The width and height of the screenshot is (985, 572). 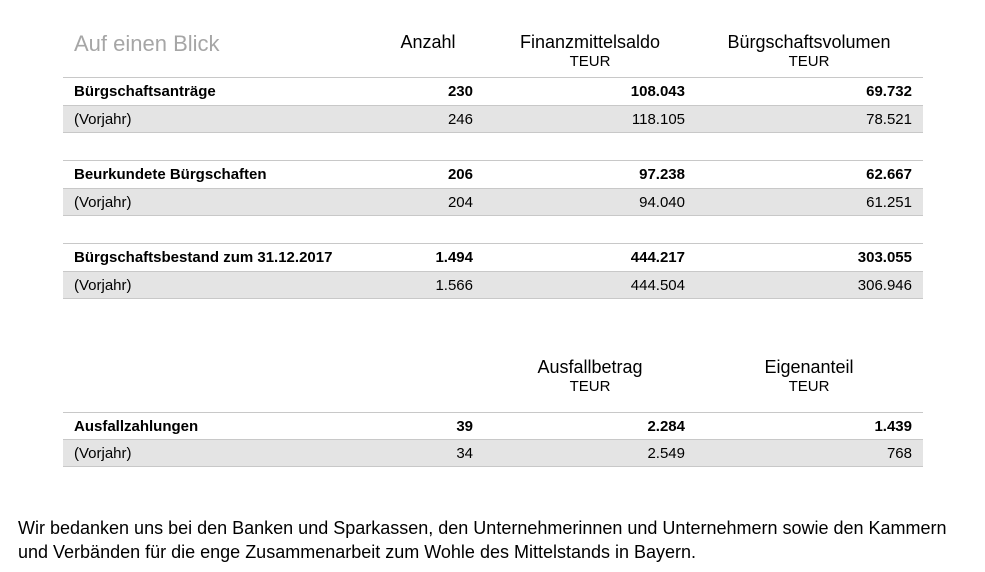 I want to click on row-volume: 69.732, so click(x=889, y=91).